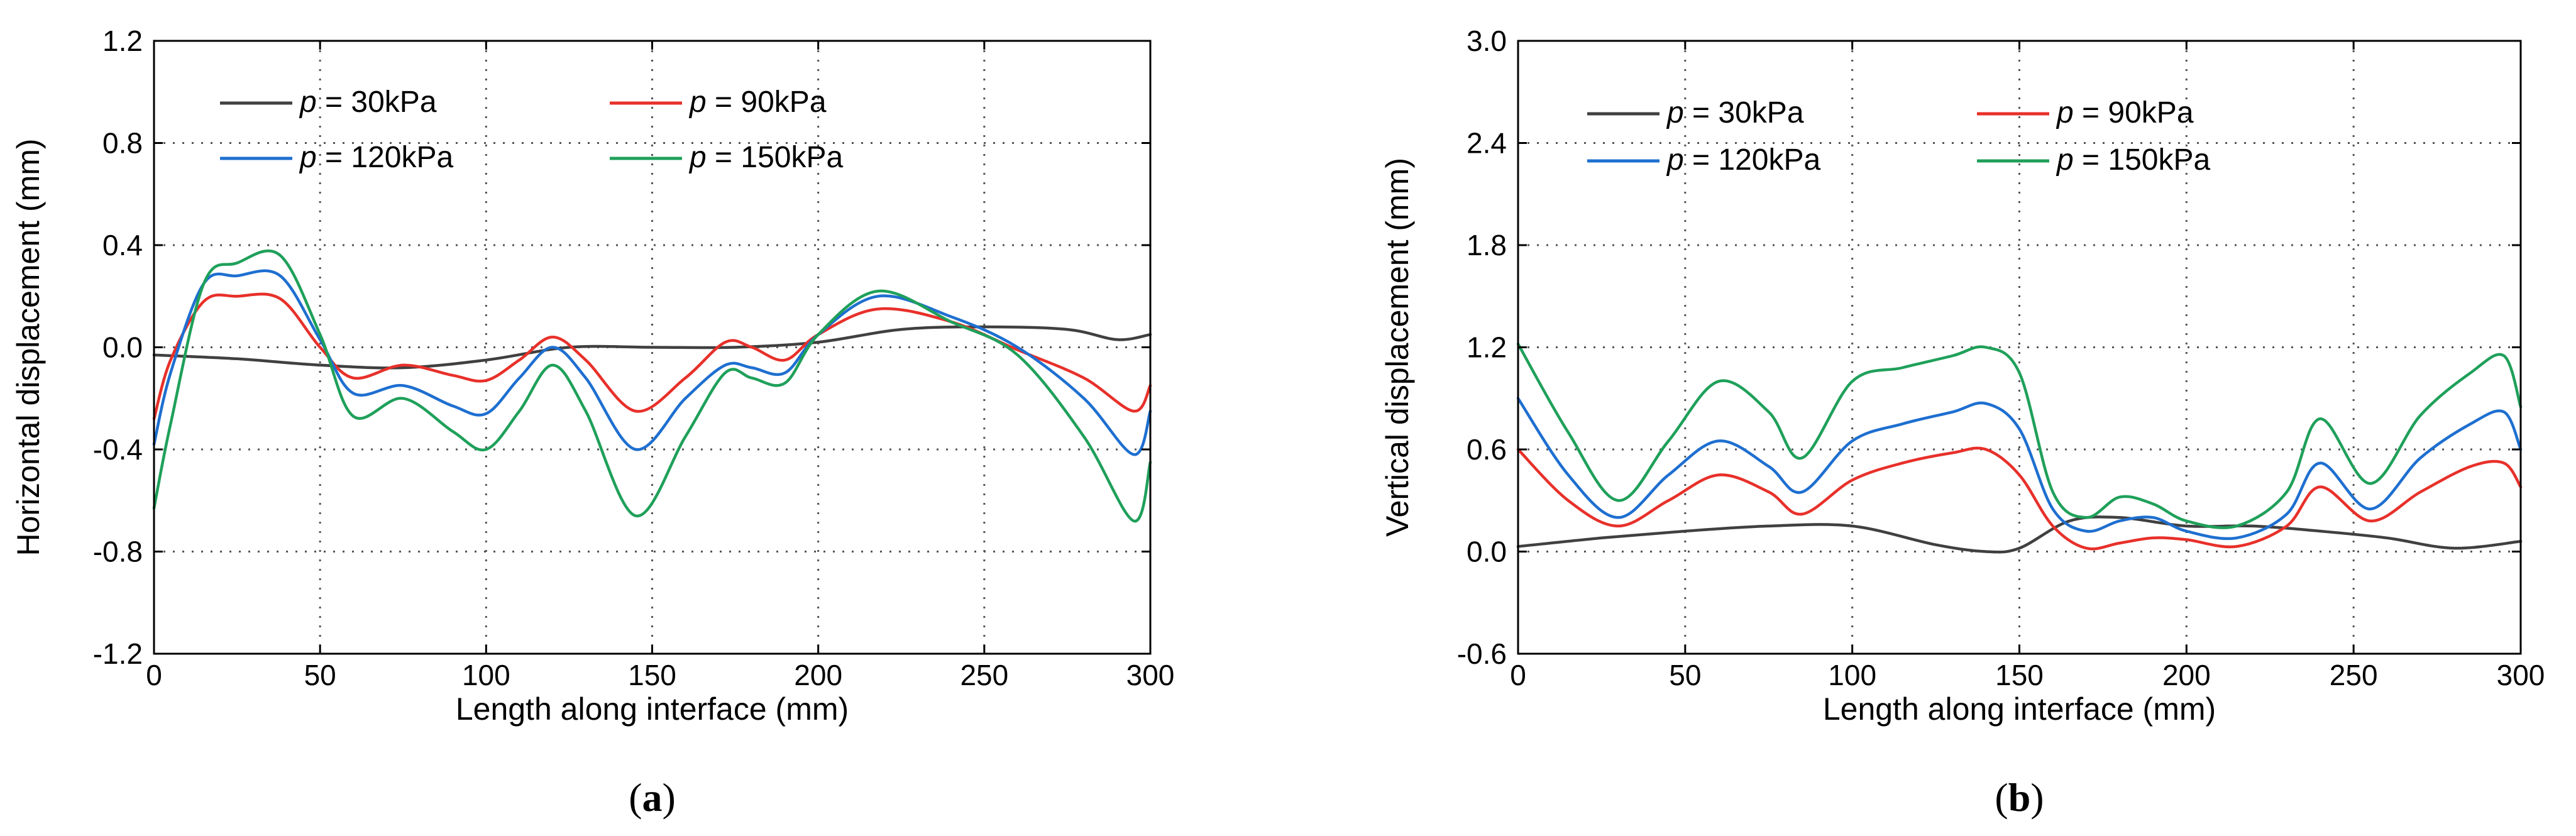 This screenshot has height=836, width=2576. Describe the element at coordinates (123, 143) in the screenshot. I see `y-tick-label: 0.8` at that location.